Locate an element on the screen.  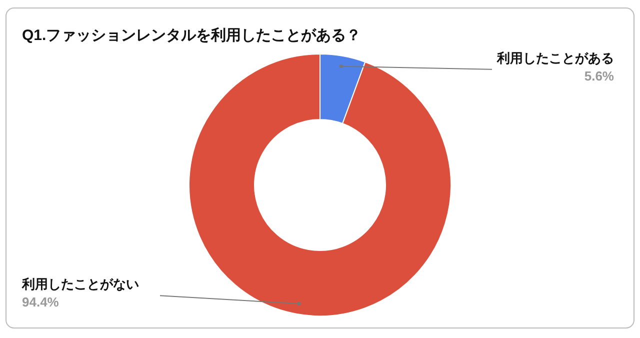
chart-title: Q1.ファッションレンタルを利用したことがある？ is located at coordinates (192, 35).